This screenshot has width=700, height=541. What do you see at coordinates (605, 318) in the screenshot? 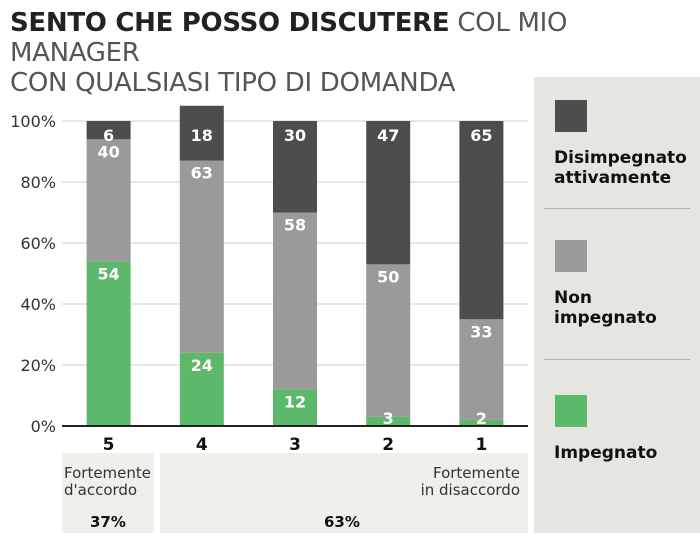
I see `legend-label-non-impegnato-line2: impegnato` at bounding box center [605, 318].